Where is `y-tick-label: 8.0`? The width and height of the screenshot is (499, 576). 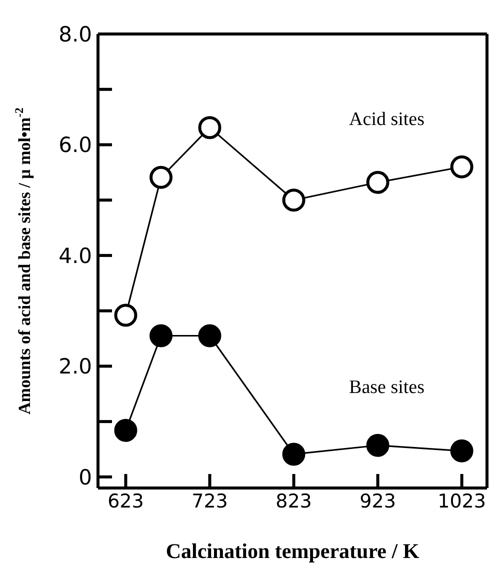
y-tick-label: 8.0 is located at coordinates (75, 34).